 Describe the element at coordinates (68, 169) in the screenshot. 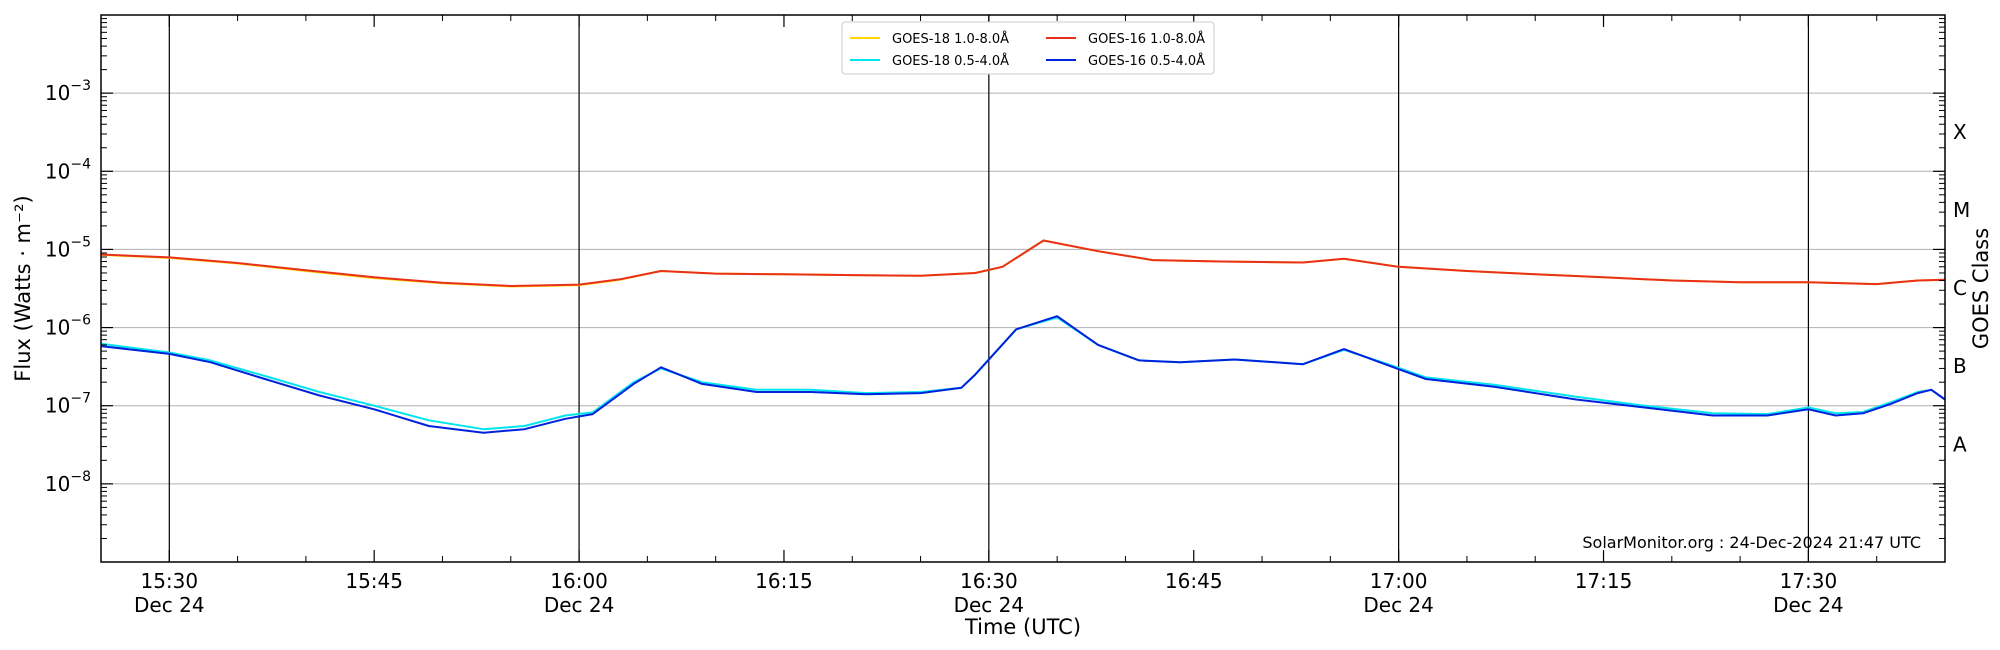

I see `y-tick-label: 10⁻⁴` at that location.